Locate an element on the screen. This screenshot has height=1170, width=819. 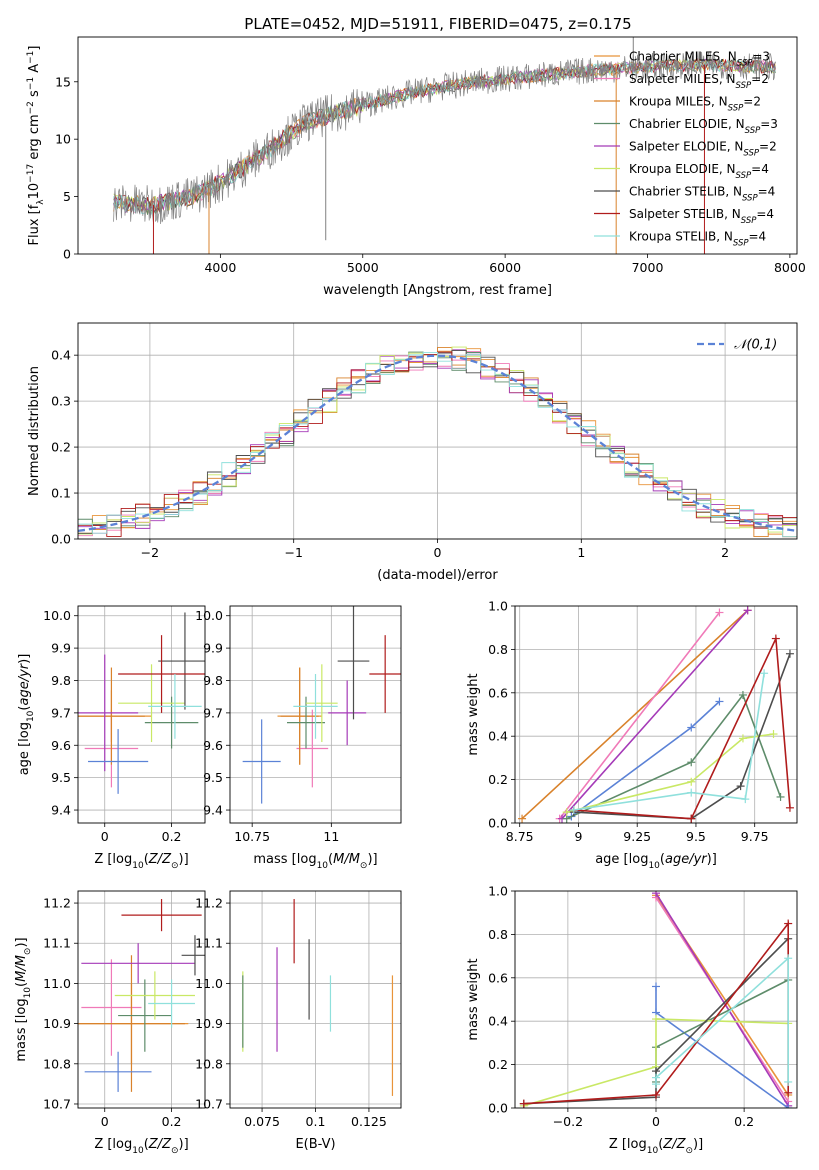
x-tick-label: 5000 is located at coordinates (363, 267).